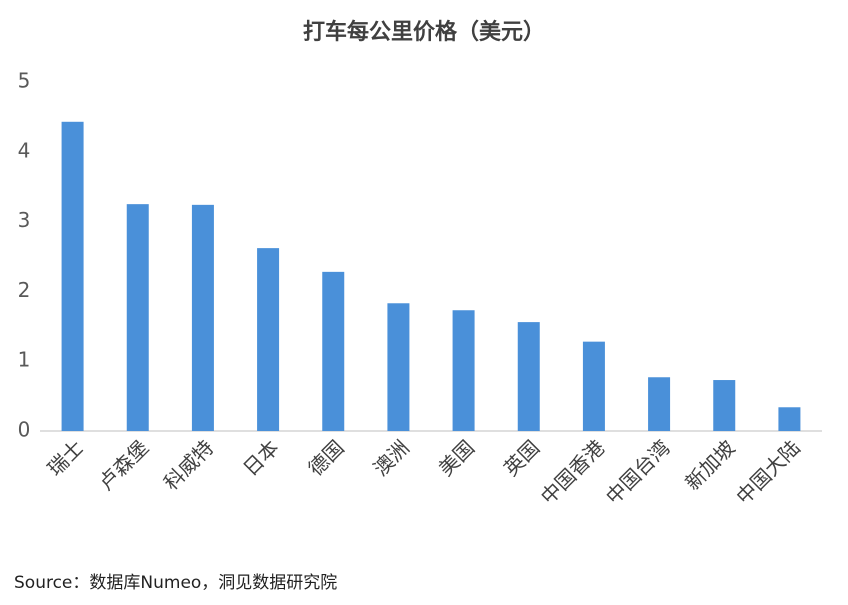 The width and height of the screenshot is (848, 605). Describe the element at coordinates (175, 583) in the screenshot. I see `source: Source：数据库Numeo，洞见数据研究院` at that location.